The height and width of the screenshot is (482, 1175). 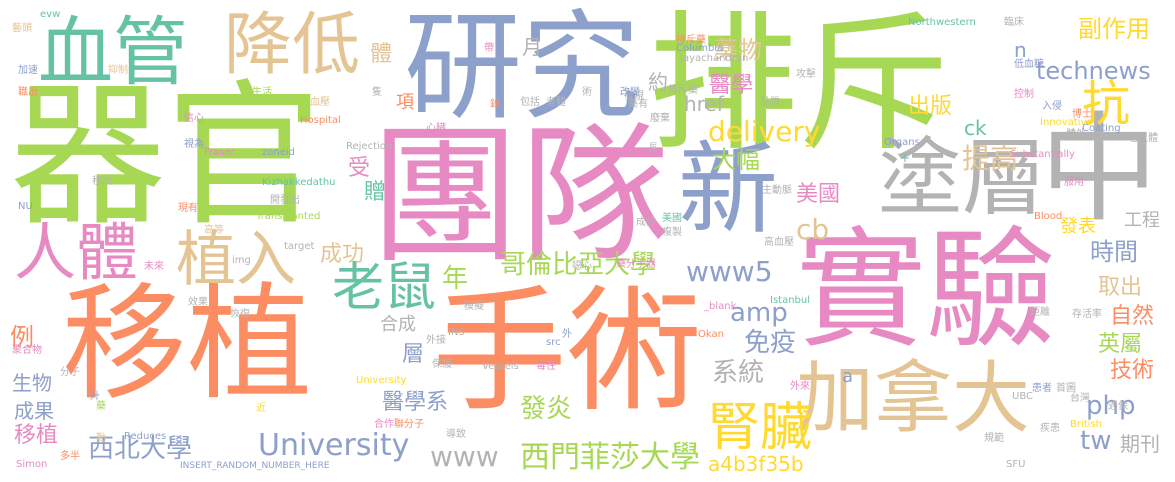 What do you see at coordinates (1022, 396) in the screenshot?
I see `word-ubc: UBC` at bounding box center [1022, 396].